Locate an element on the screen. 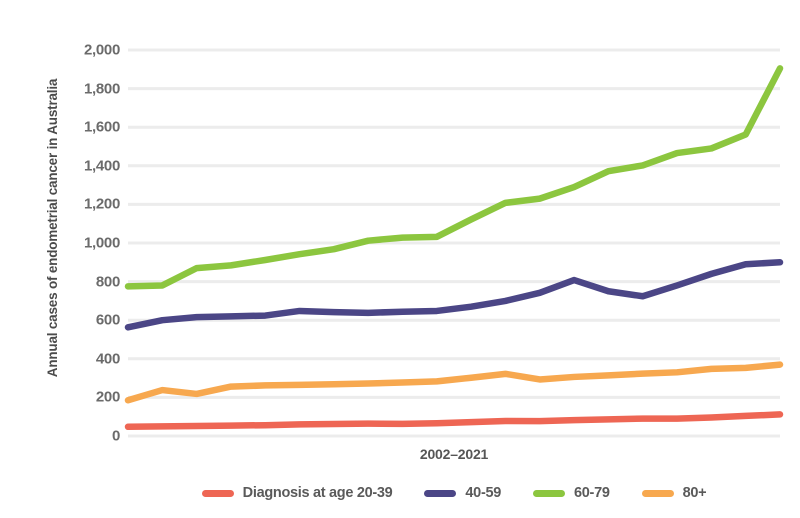 This screenshot has height=518, width=800. y-axis-tick-label: 400 is located at coordinates (107, 359).